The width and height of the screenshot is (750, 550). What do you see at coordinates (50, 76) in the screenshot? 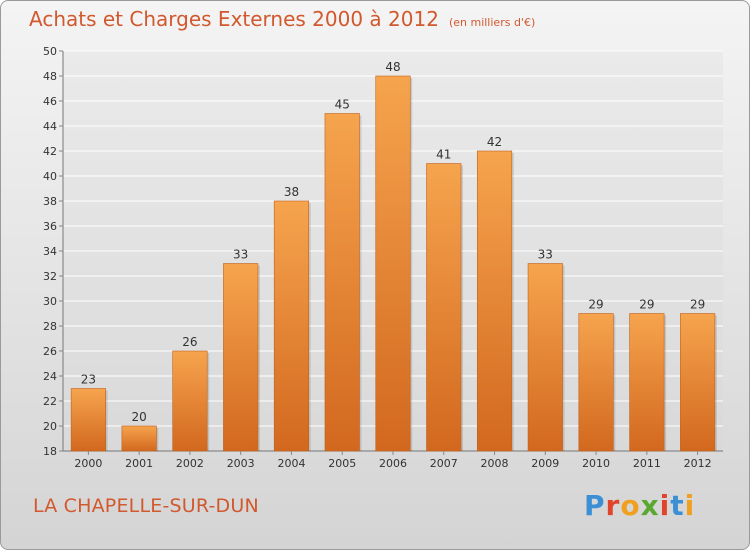
I see `y-tick-label: 48` at bounding box center [50, 76].